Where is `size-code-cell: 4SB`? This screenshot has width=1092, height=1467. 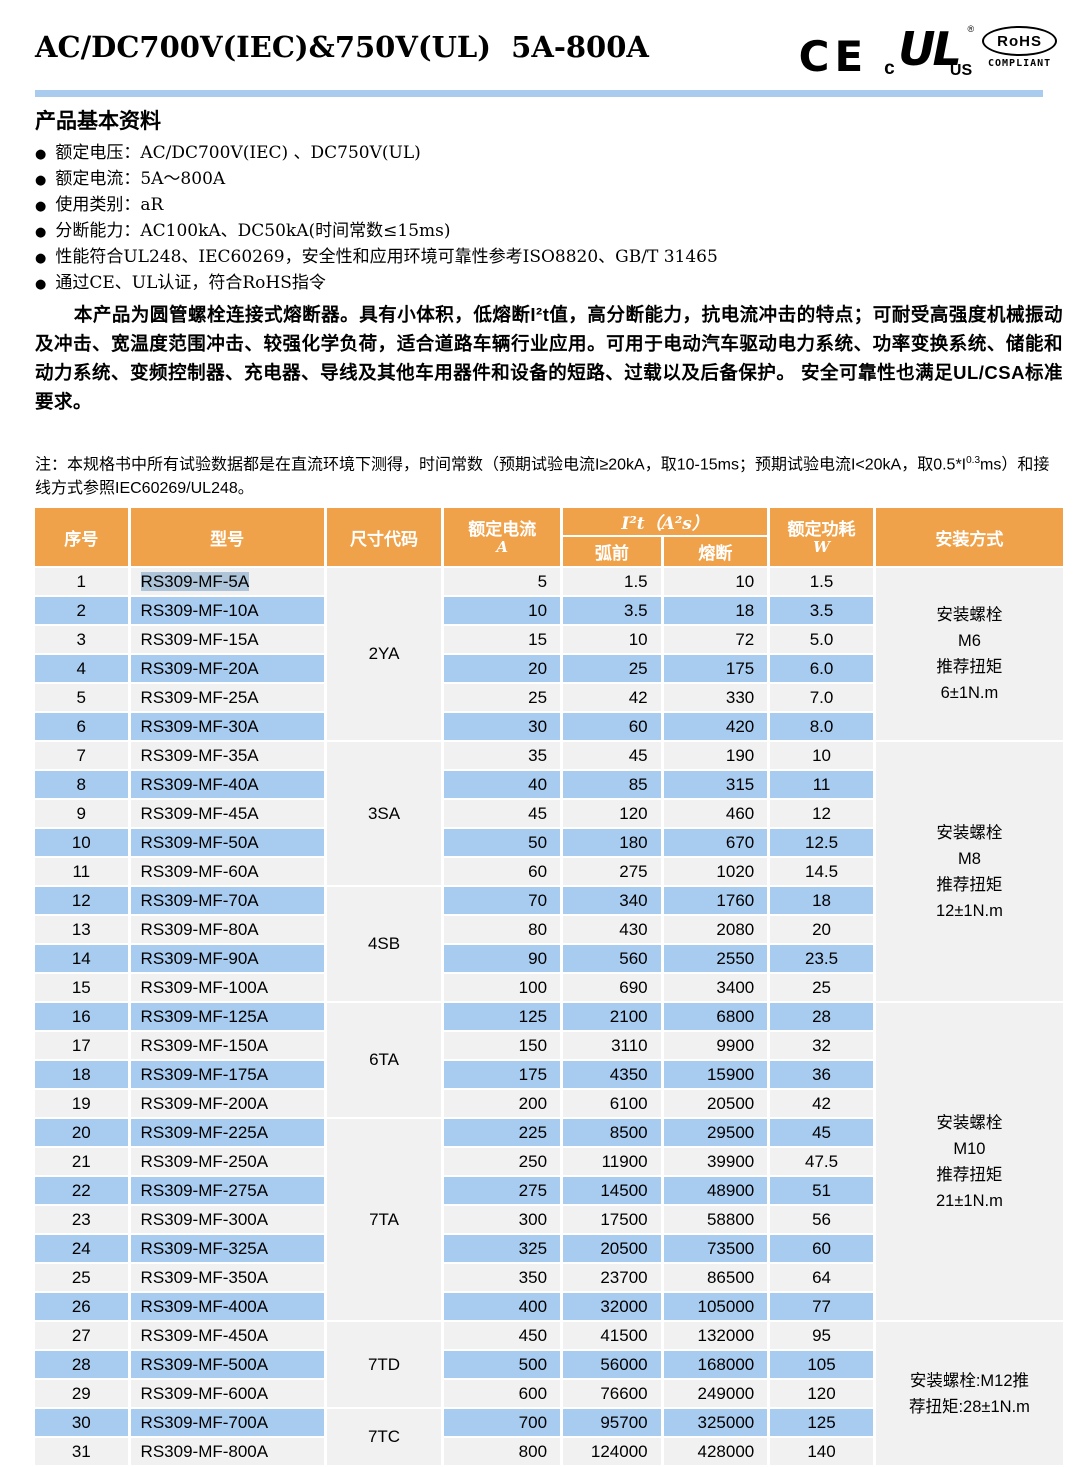 size-code-cell: 4SB is located at coordinates (384, 944).